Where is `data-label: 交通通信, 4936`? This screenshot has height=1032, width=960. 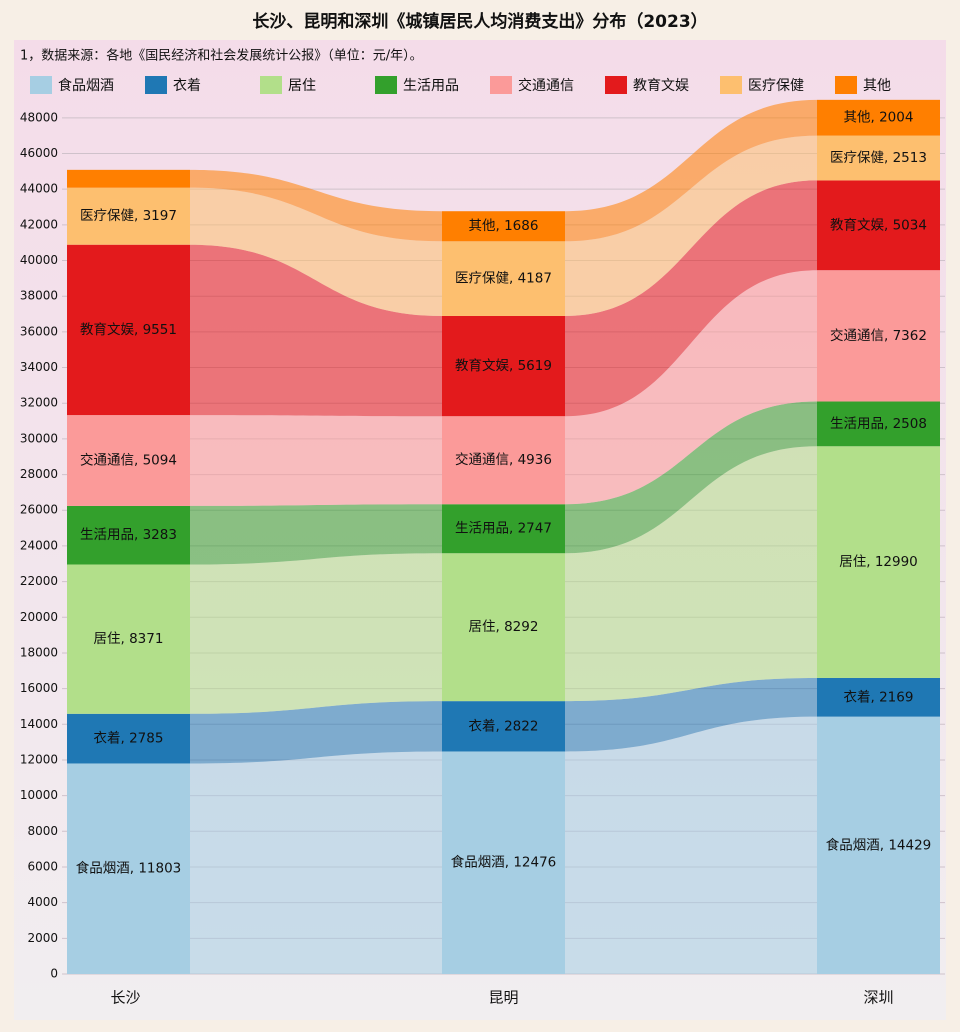 data-label: 交通通信, 4936 is located at coordinates (503, 459).